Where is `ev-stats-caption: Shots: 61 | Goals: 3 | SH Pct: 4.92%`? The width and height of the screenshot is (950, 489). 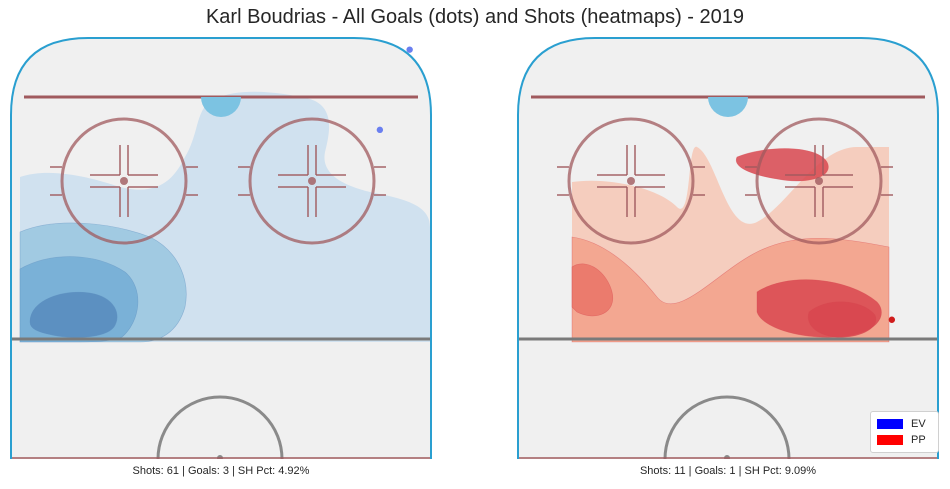 ev-stats-caption: Shots: 61 | Goals: 3 | SH Pct: 4.92% is located at coordinates (221, 471).